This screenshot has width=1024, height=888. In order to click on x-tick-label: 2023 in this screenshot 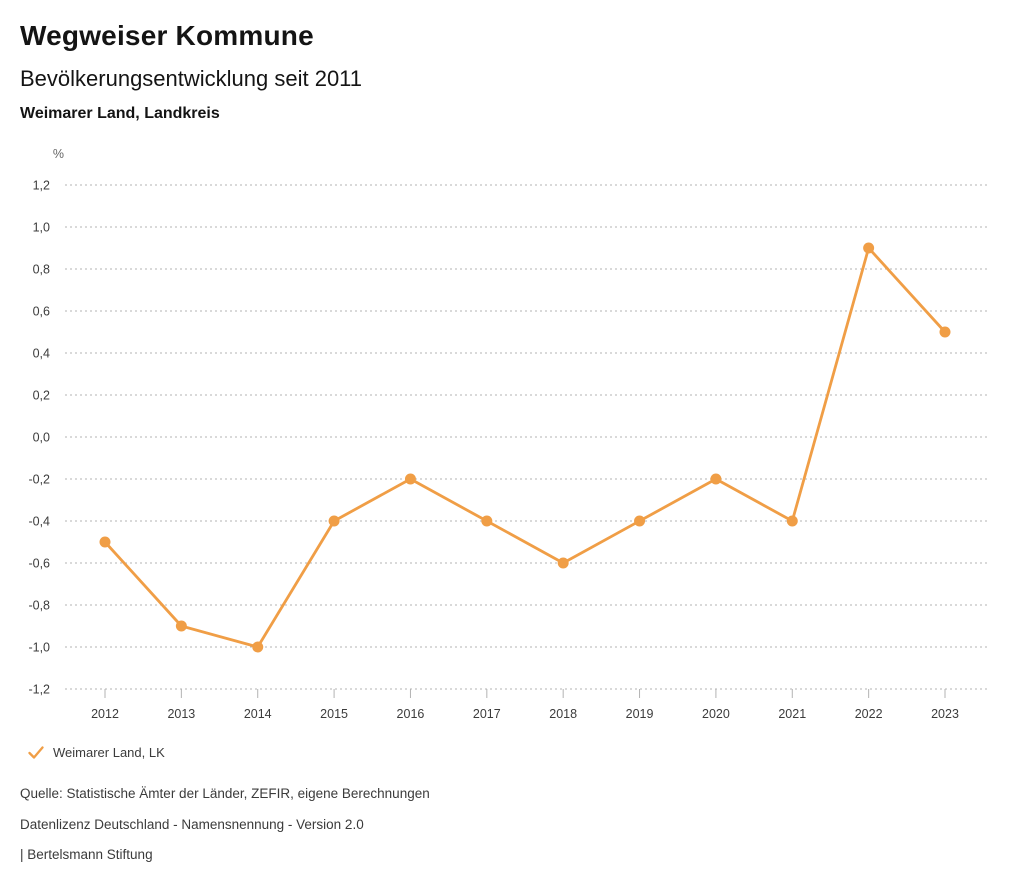, I will do `click(945, 714)`.